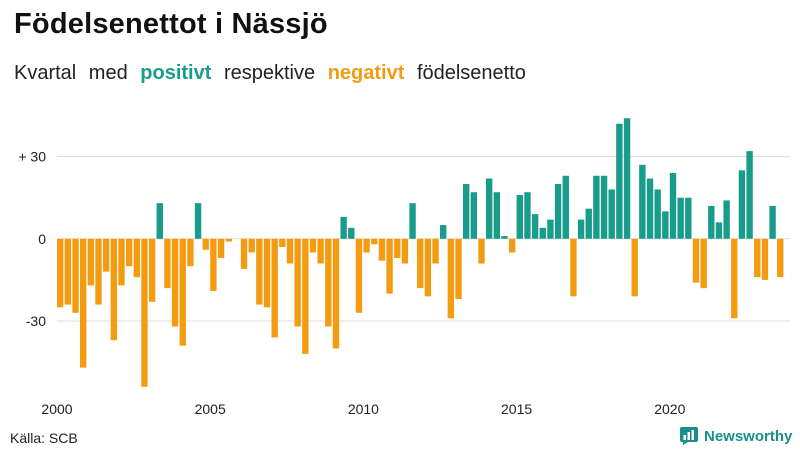 The image size is (800, 450). I want to click on subtitle-text-3: födelsenetto, so click(471, 73).